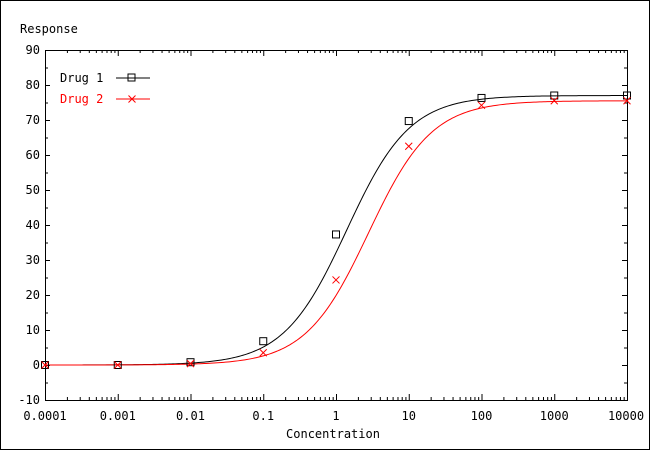 This screenshot has width=650, height=450. I want to click on y-tick-labels: -10 0 10 20 30 40 50 60 70 80 90, so click(29, 225).